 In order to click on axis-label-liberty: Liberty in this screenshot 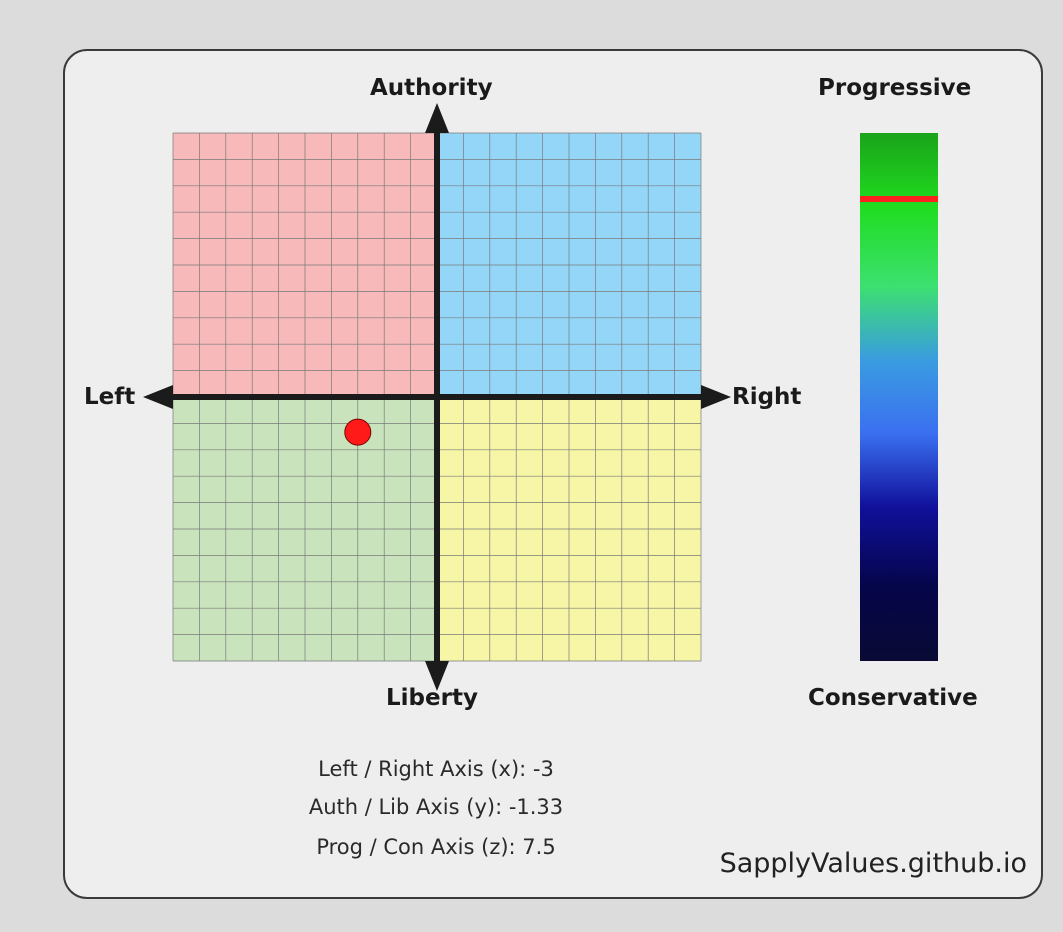, I will do `click(432, 698)`.